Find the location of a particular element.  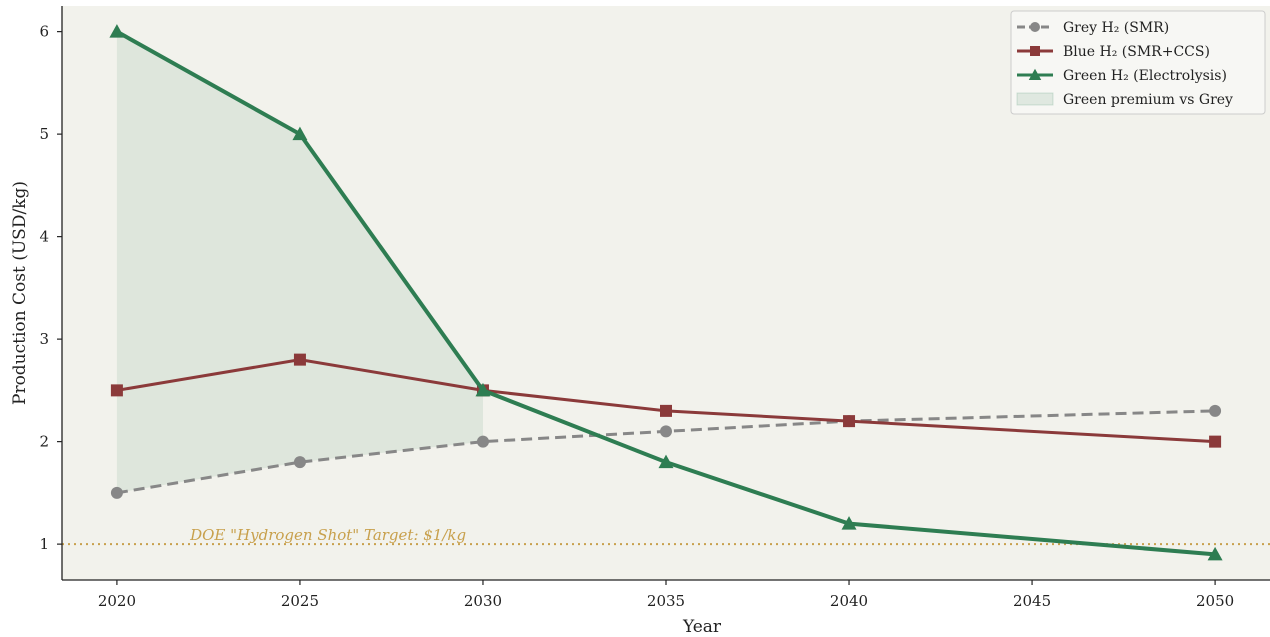

target-annotation: DOE "Hydrogen Shot" Target: $1/kg is located at coordinates (327, 535).